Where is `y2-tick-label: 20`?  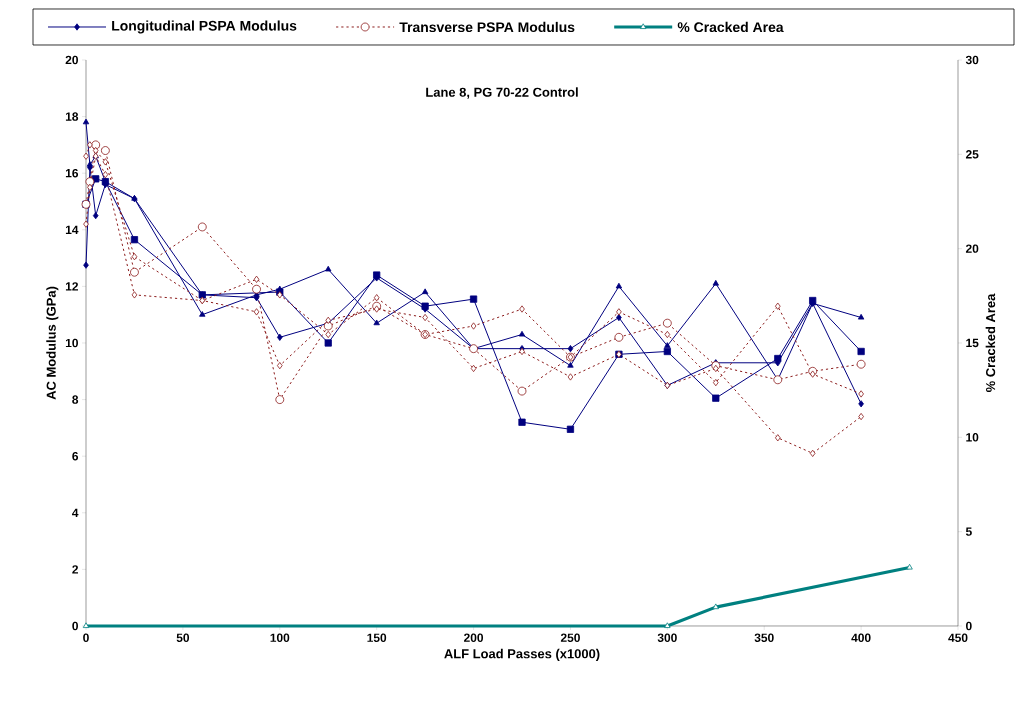 y2-tick-label: 20 is located at coordinates (972, 248).